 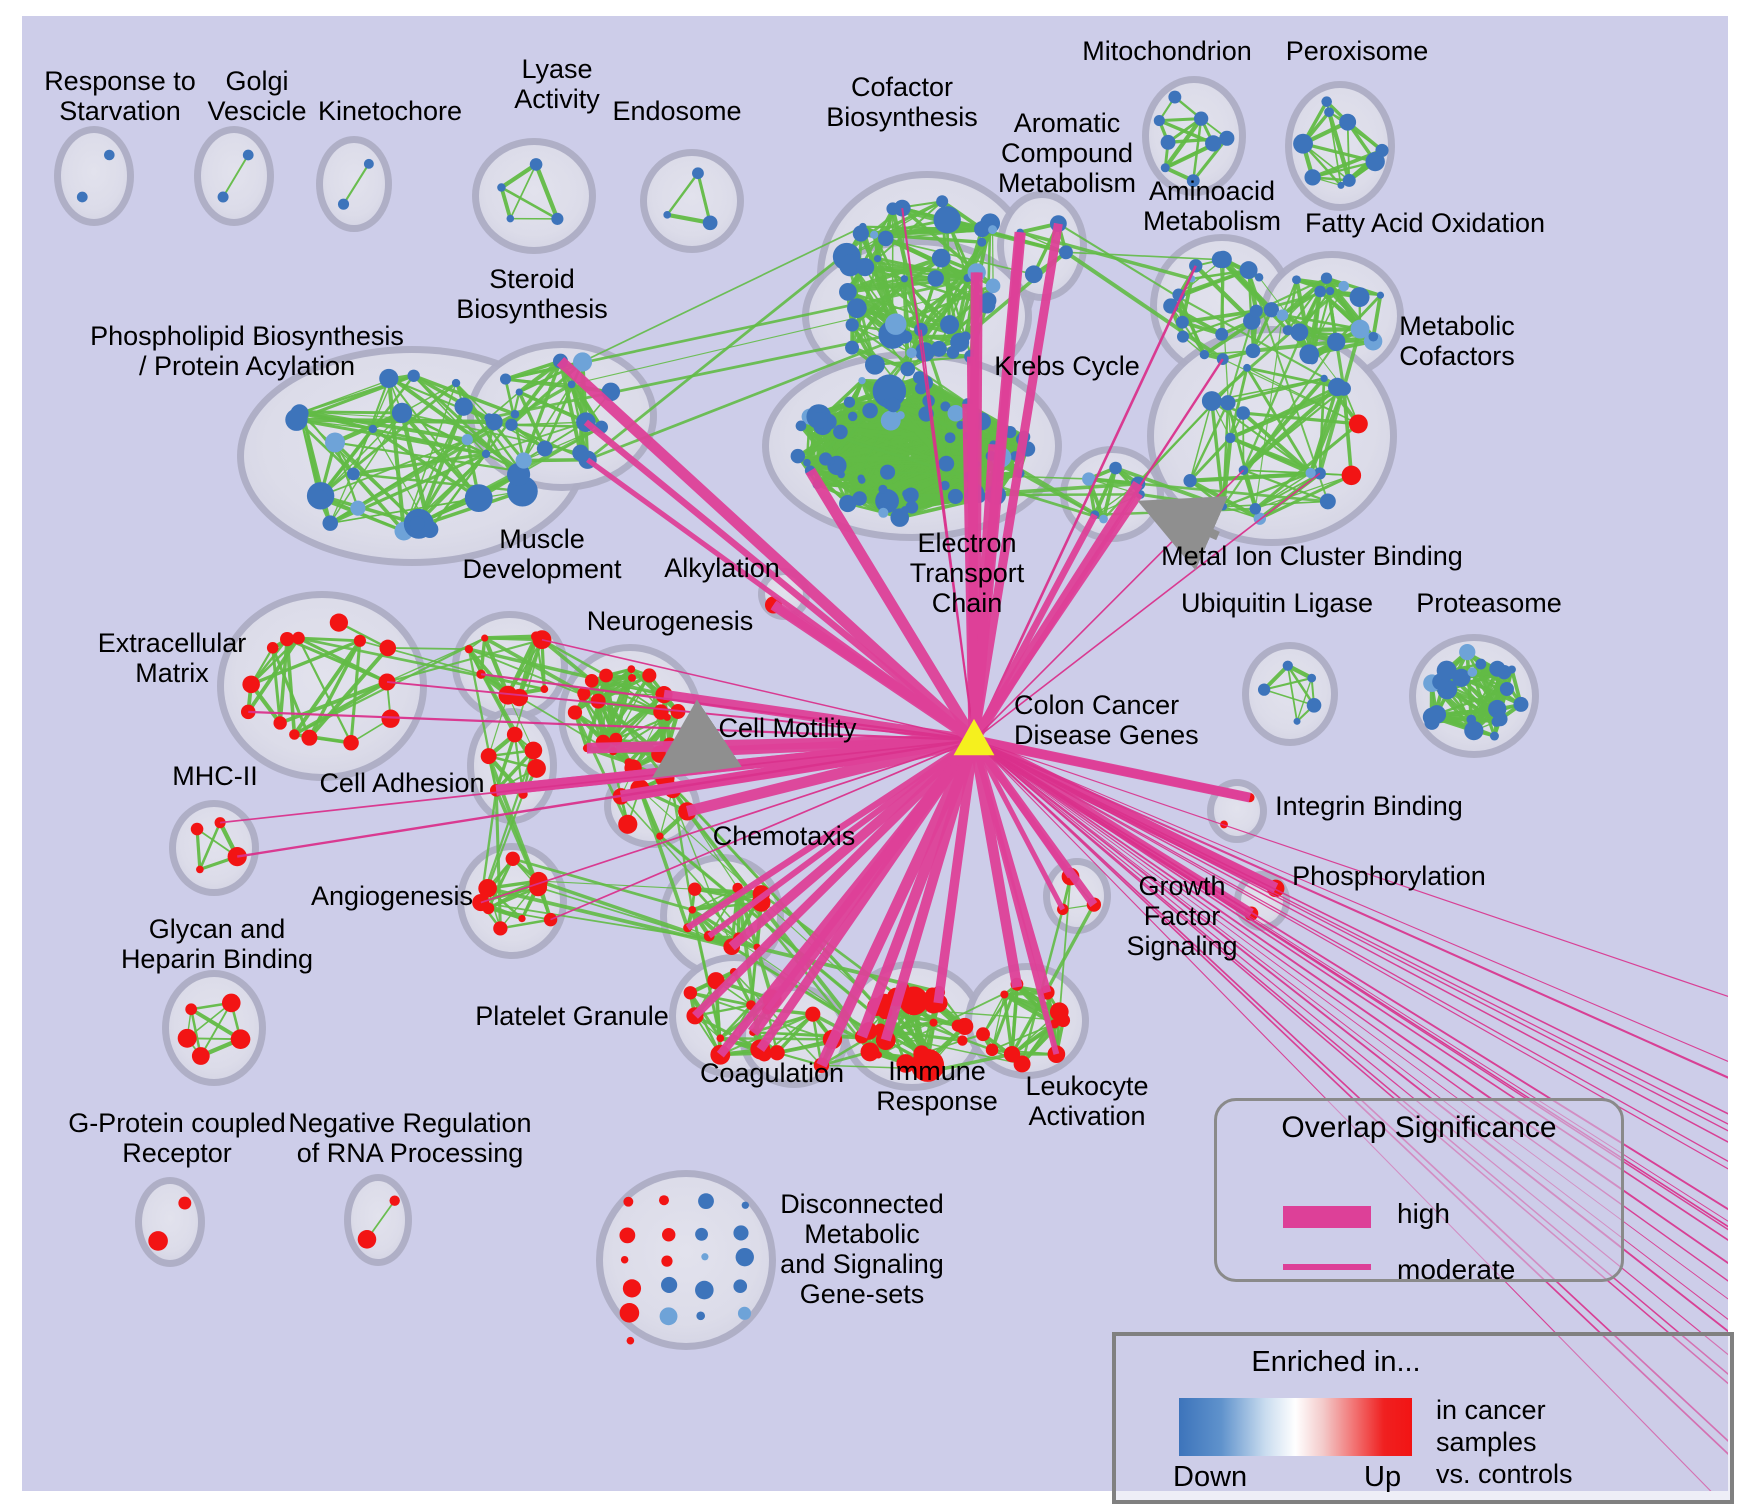 What do you see at coordinates (542, 554) in the screenshot?
I see `cluster-label-muscle-development: Muscle Development` at bounding box center [542, 554].